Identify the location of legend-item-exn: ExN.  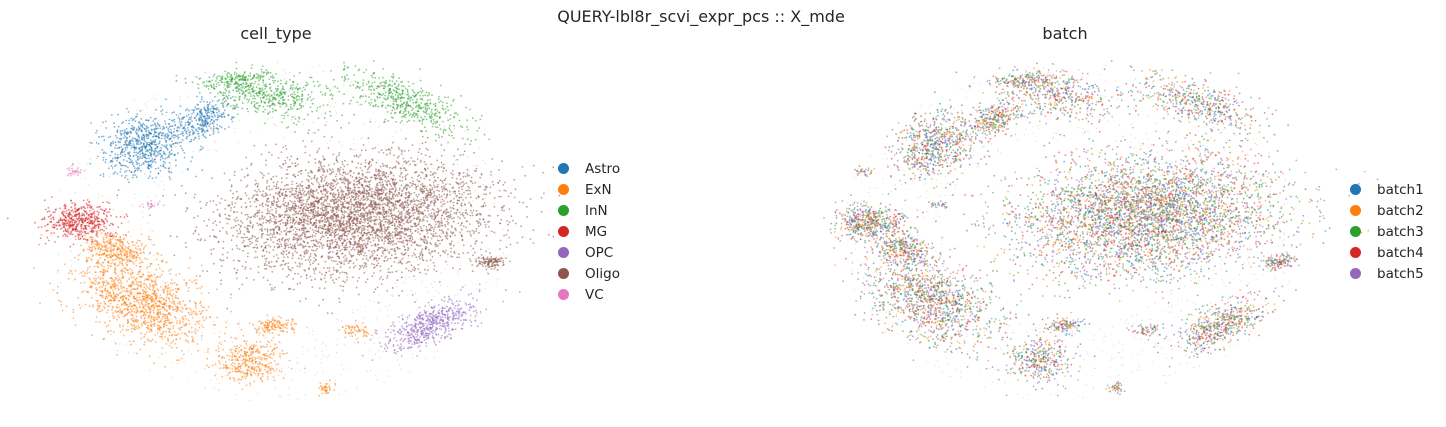
(589, 189).